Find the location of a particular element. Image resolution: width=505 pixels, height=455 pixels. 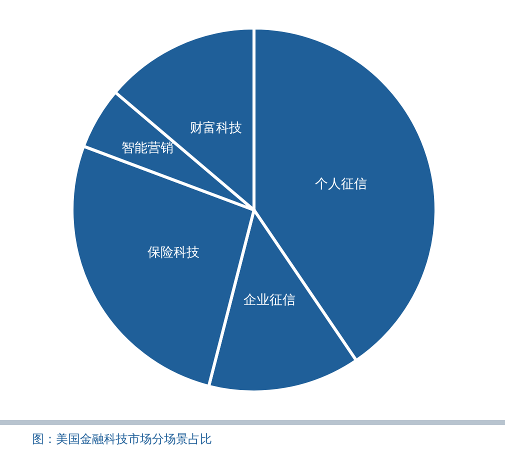

slice-label: 保险科技 is located at coordinates (173, 253).